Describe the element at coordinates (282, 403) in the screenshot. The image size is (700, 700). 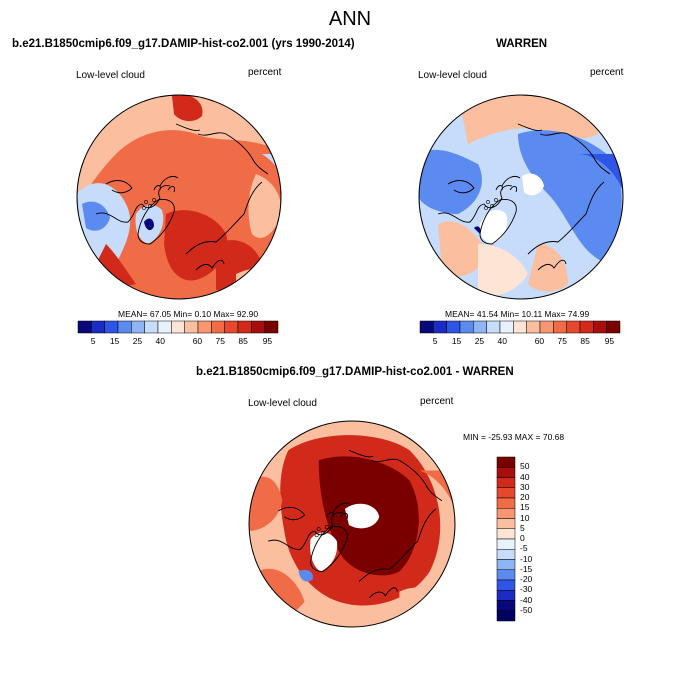
I see `panel-variable-label-diff: Low-level cloud` at that location.